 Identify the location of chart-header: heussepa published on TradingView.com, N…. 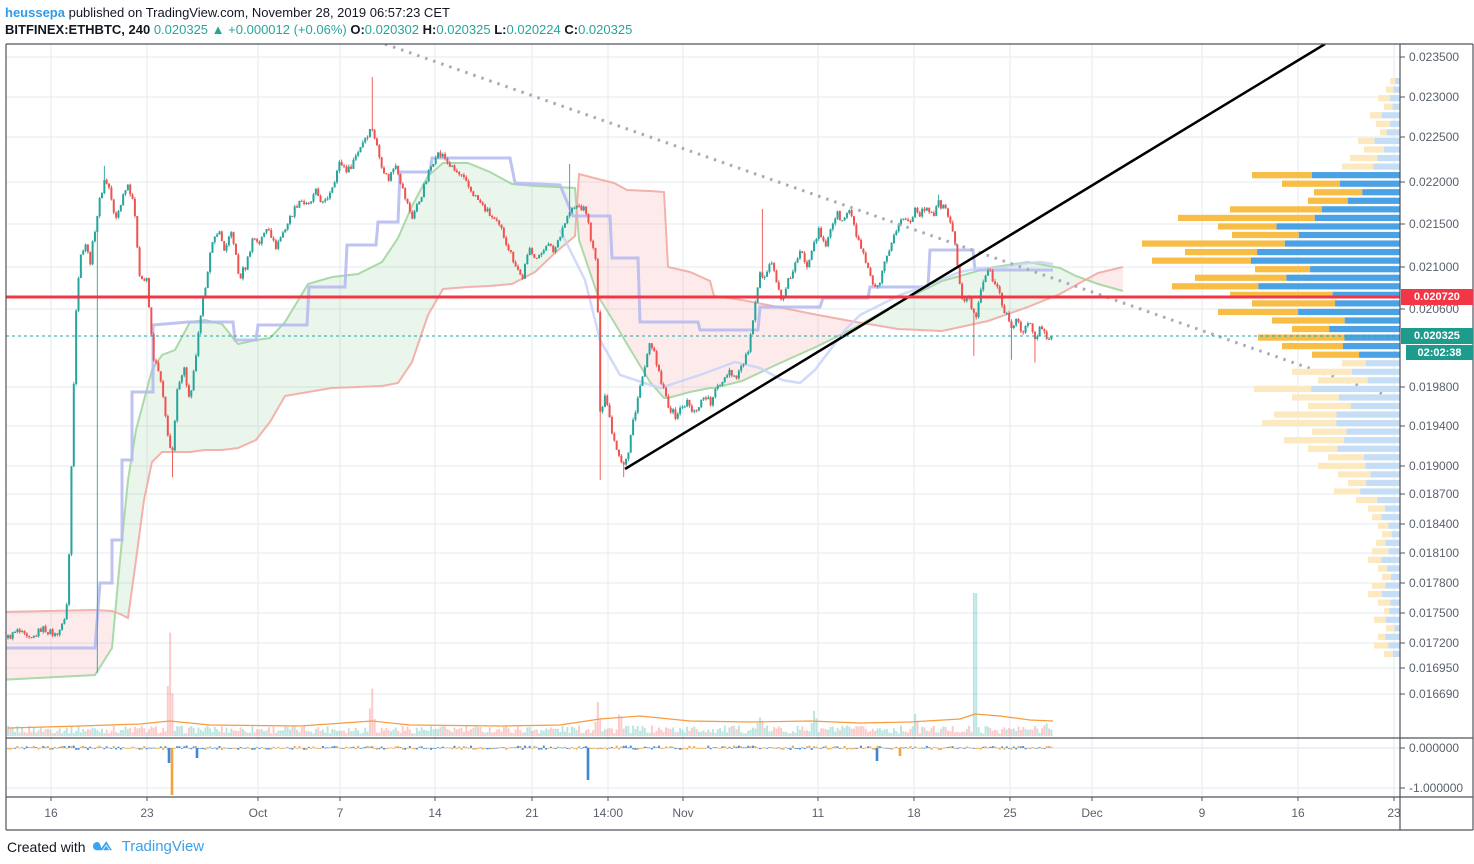
(318, 21).